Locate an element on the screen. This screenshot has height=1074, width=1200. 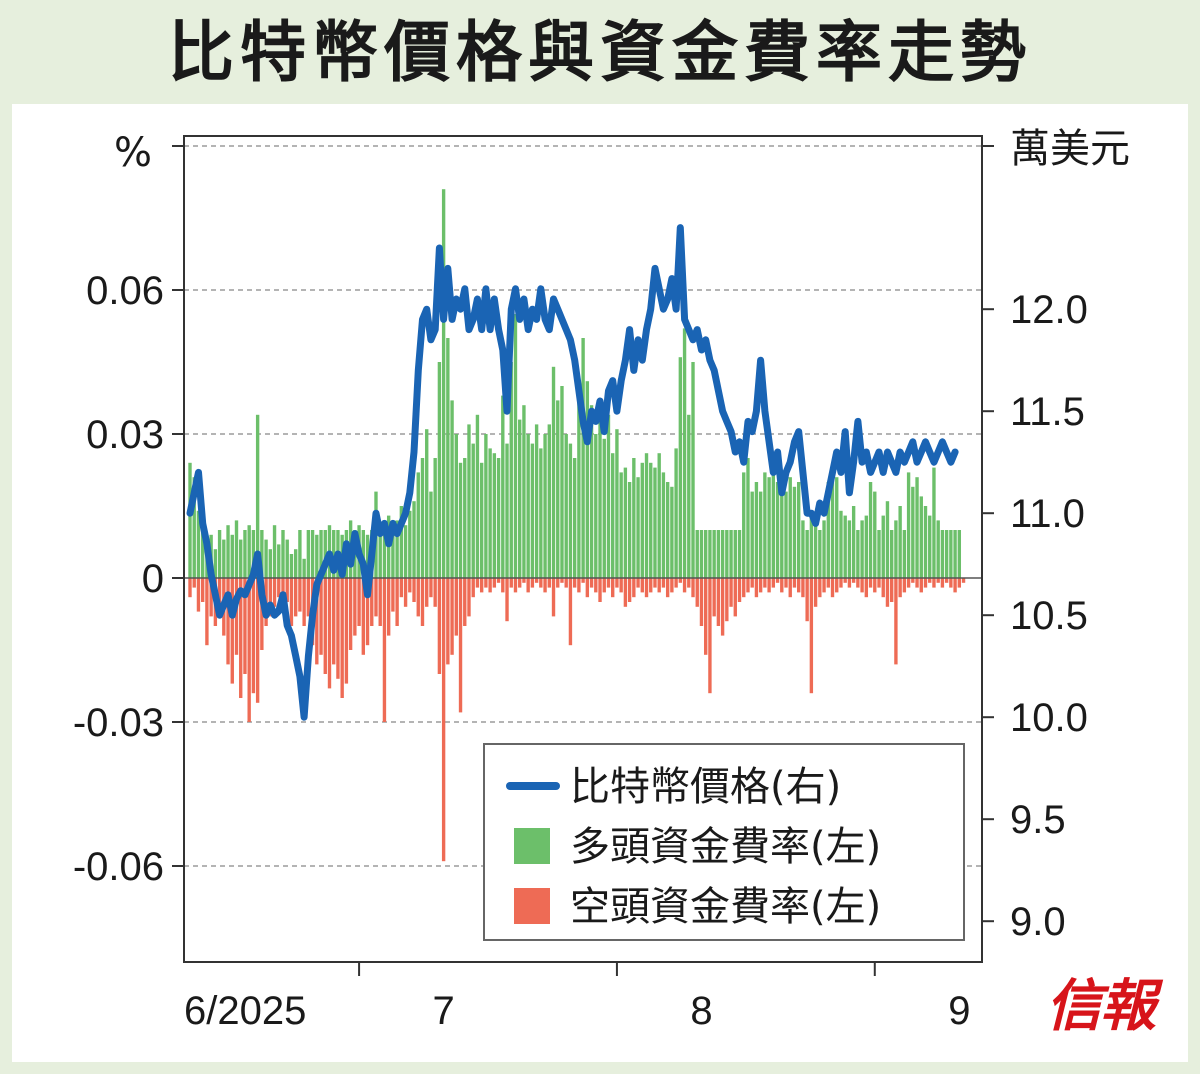
left-axis-label: 0.06 is located at coordinates (125, 291).